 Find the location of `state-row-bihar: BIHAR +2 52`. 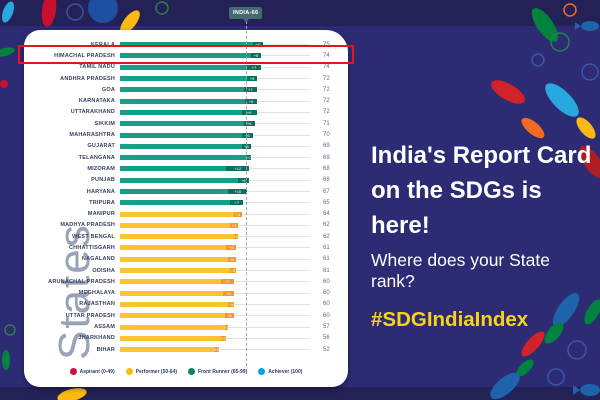

state-row-bihar: BIHAR +2 52 is located at coordinates (186, 349).